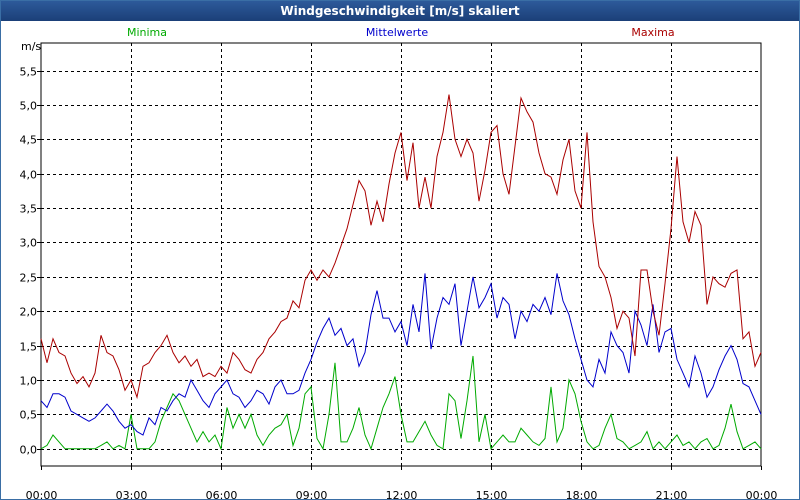 This screenshot has width=800, height=500. What do you see at coordinates (400, 11) in the screenshot?
I see `chart-title: Windgeschwindigkeit [m/s] skaliert` at bounding box center [400, 11].